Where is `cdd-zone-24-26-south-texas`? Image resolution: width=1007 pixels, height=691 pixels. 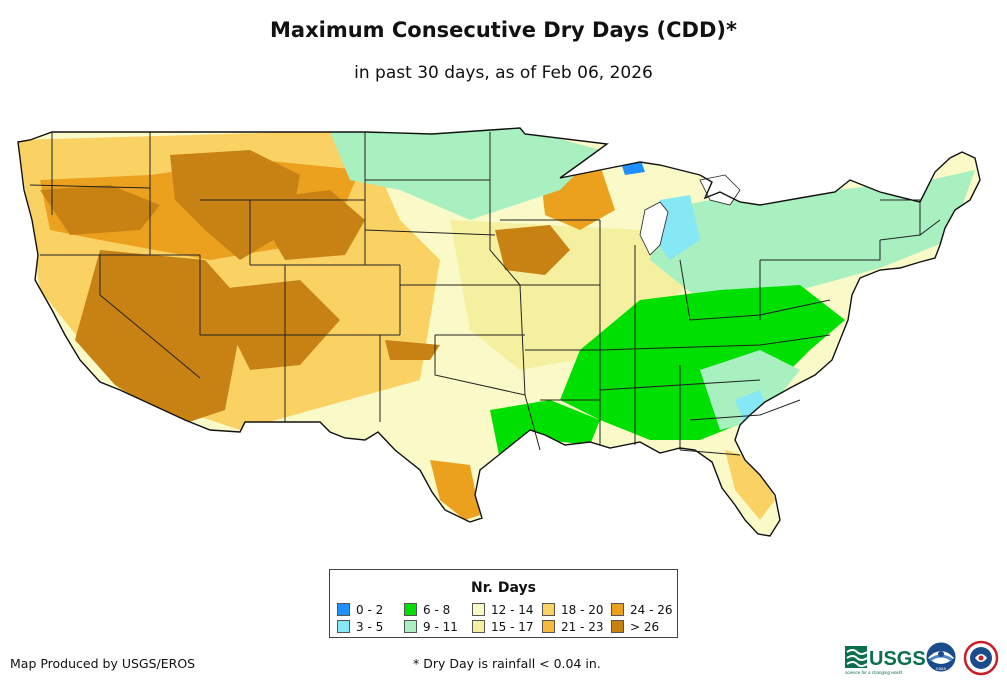
cdd-zone-24-26-south-texas is located at coordinates (455, 490).